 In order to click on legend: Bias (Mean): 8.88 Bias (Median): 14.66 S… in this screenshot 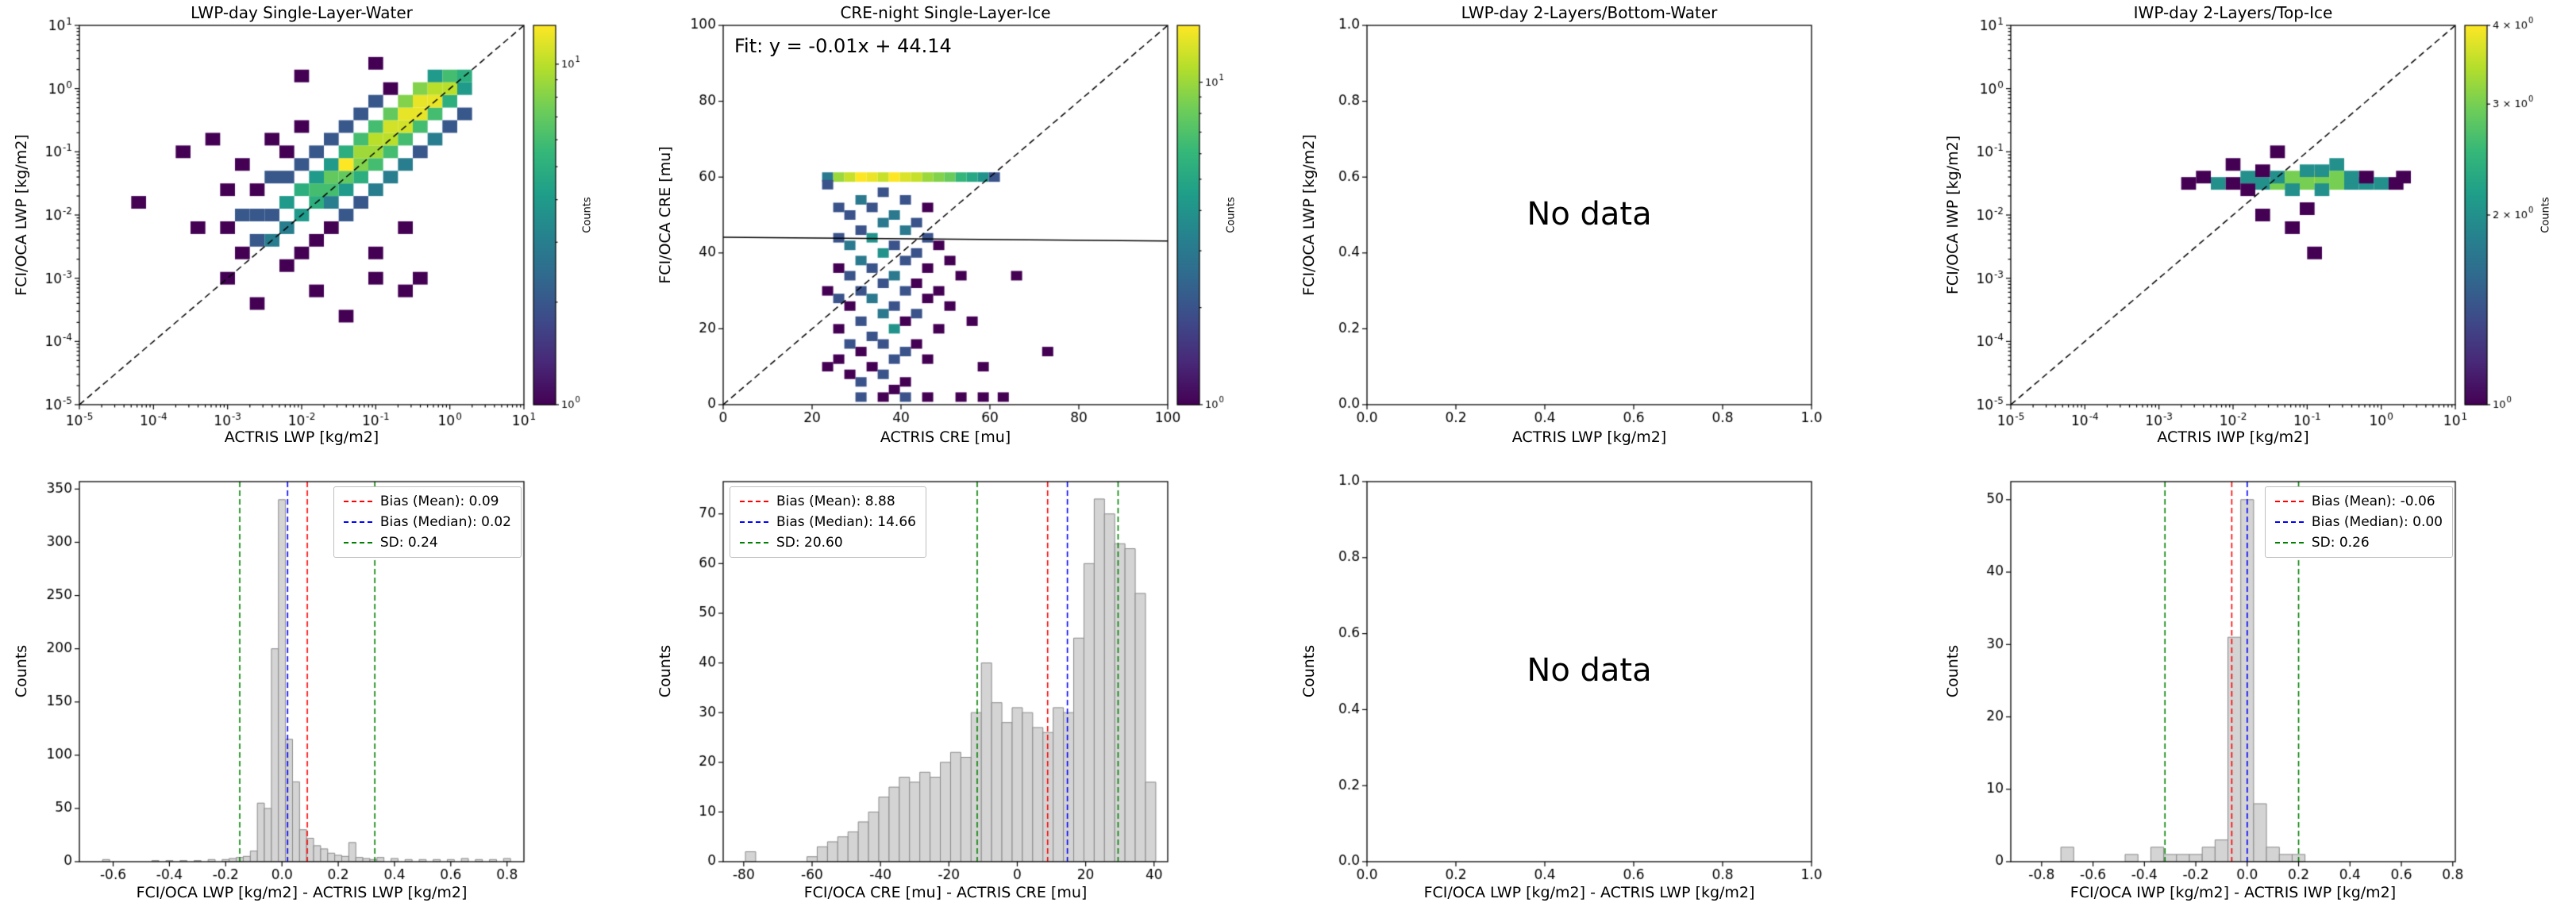, I will do `click(828, 522)`.